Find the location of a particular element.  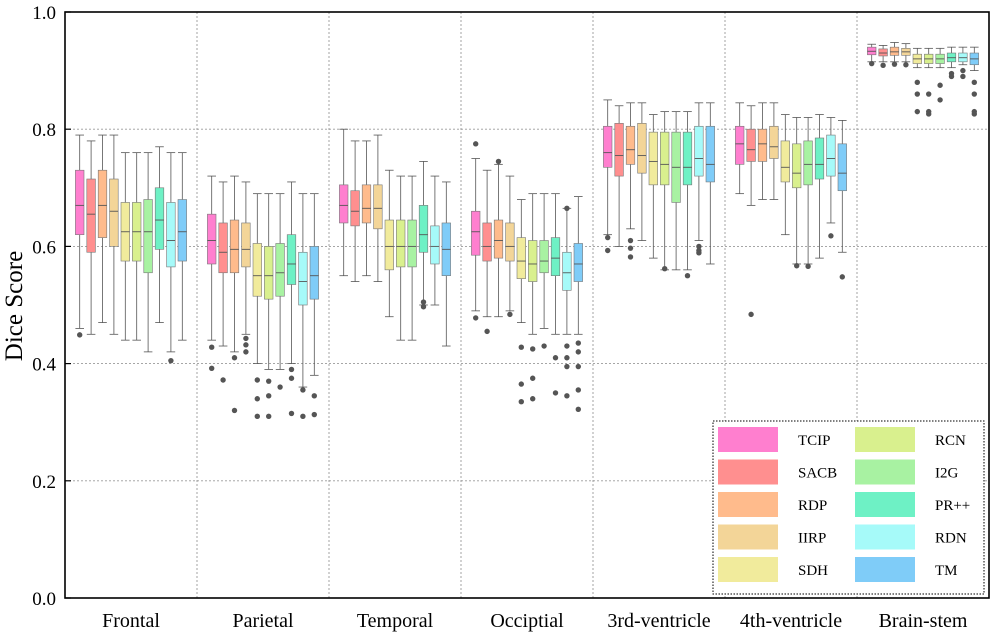

box-TM-3rd-ventricle is located at coordinates (710, 183).